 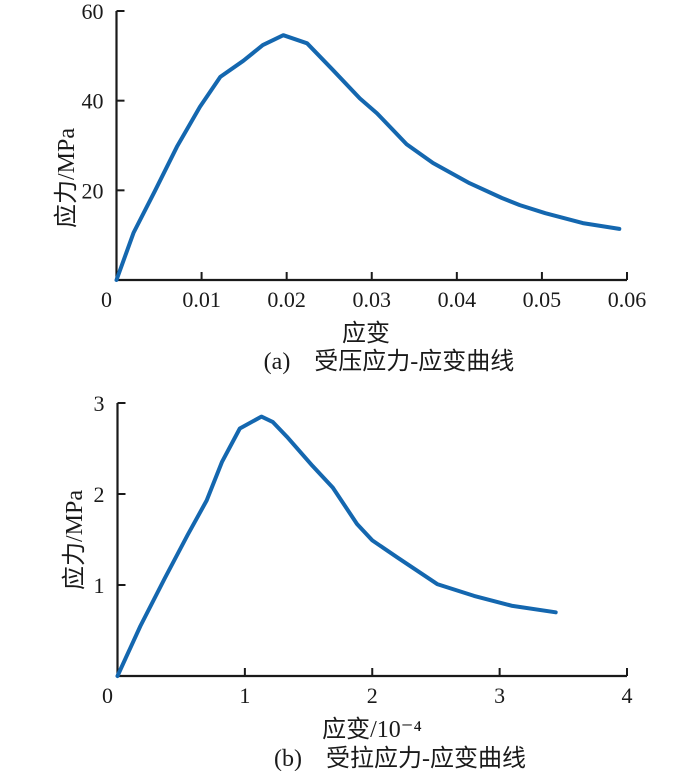 What do you see at coordinates (366, 333) in the screenshot?
I see `x-axis-title-a: 应变` at bounding box center [366, 333].